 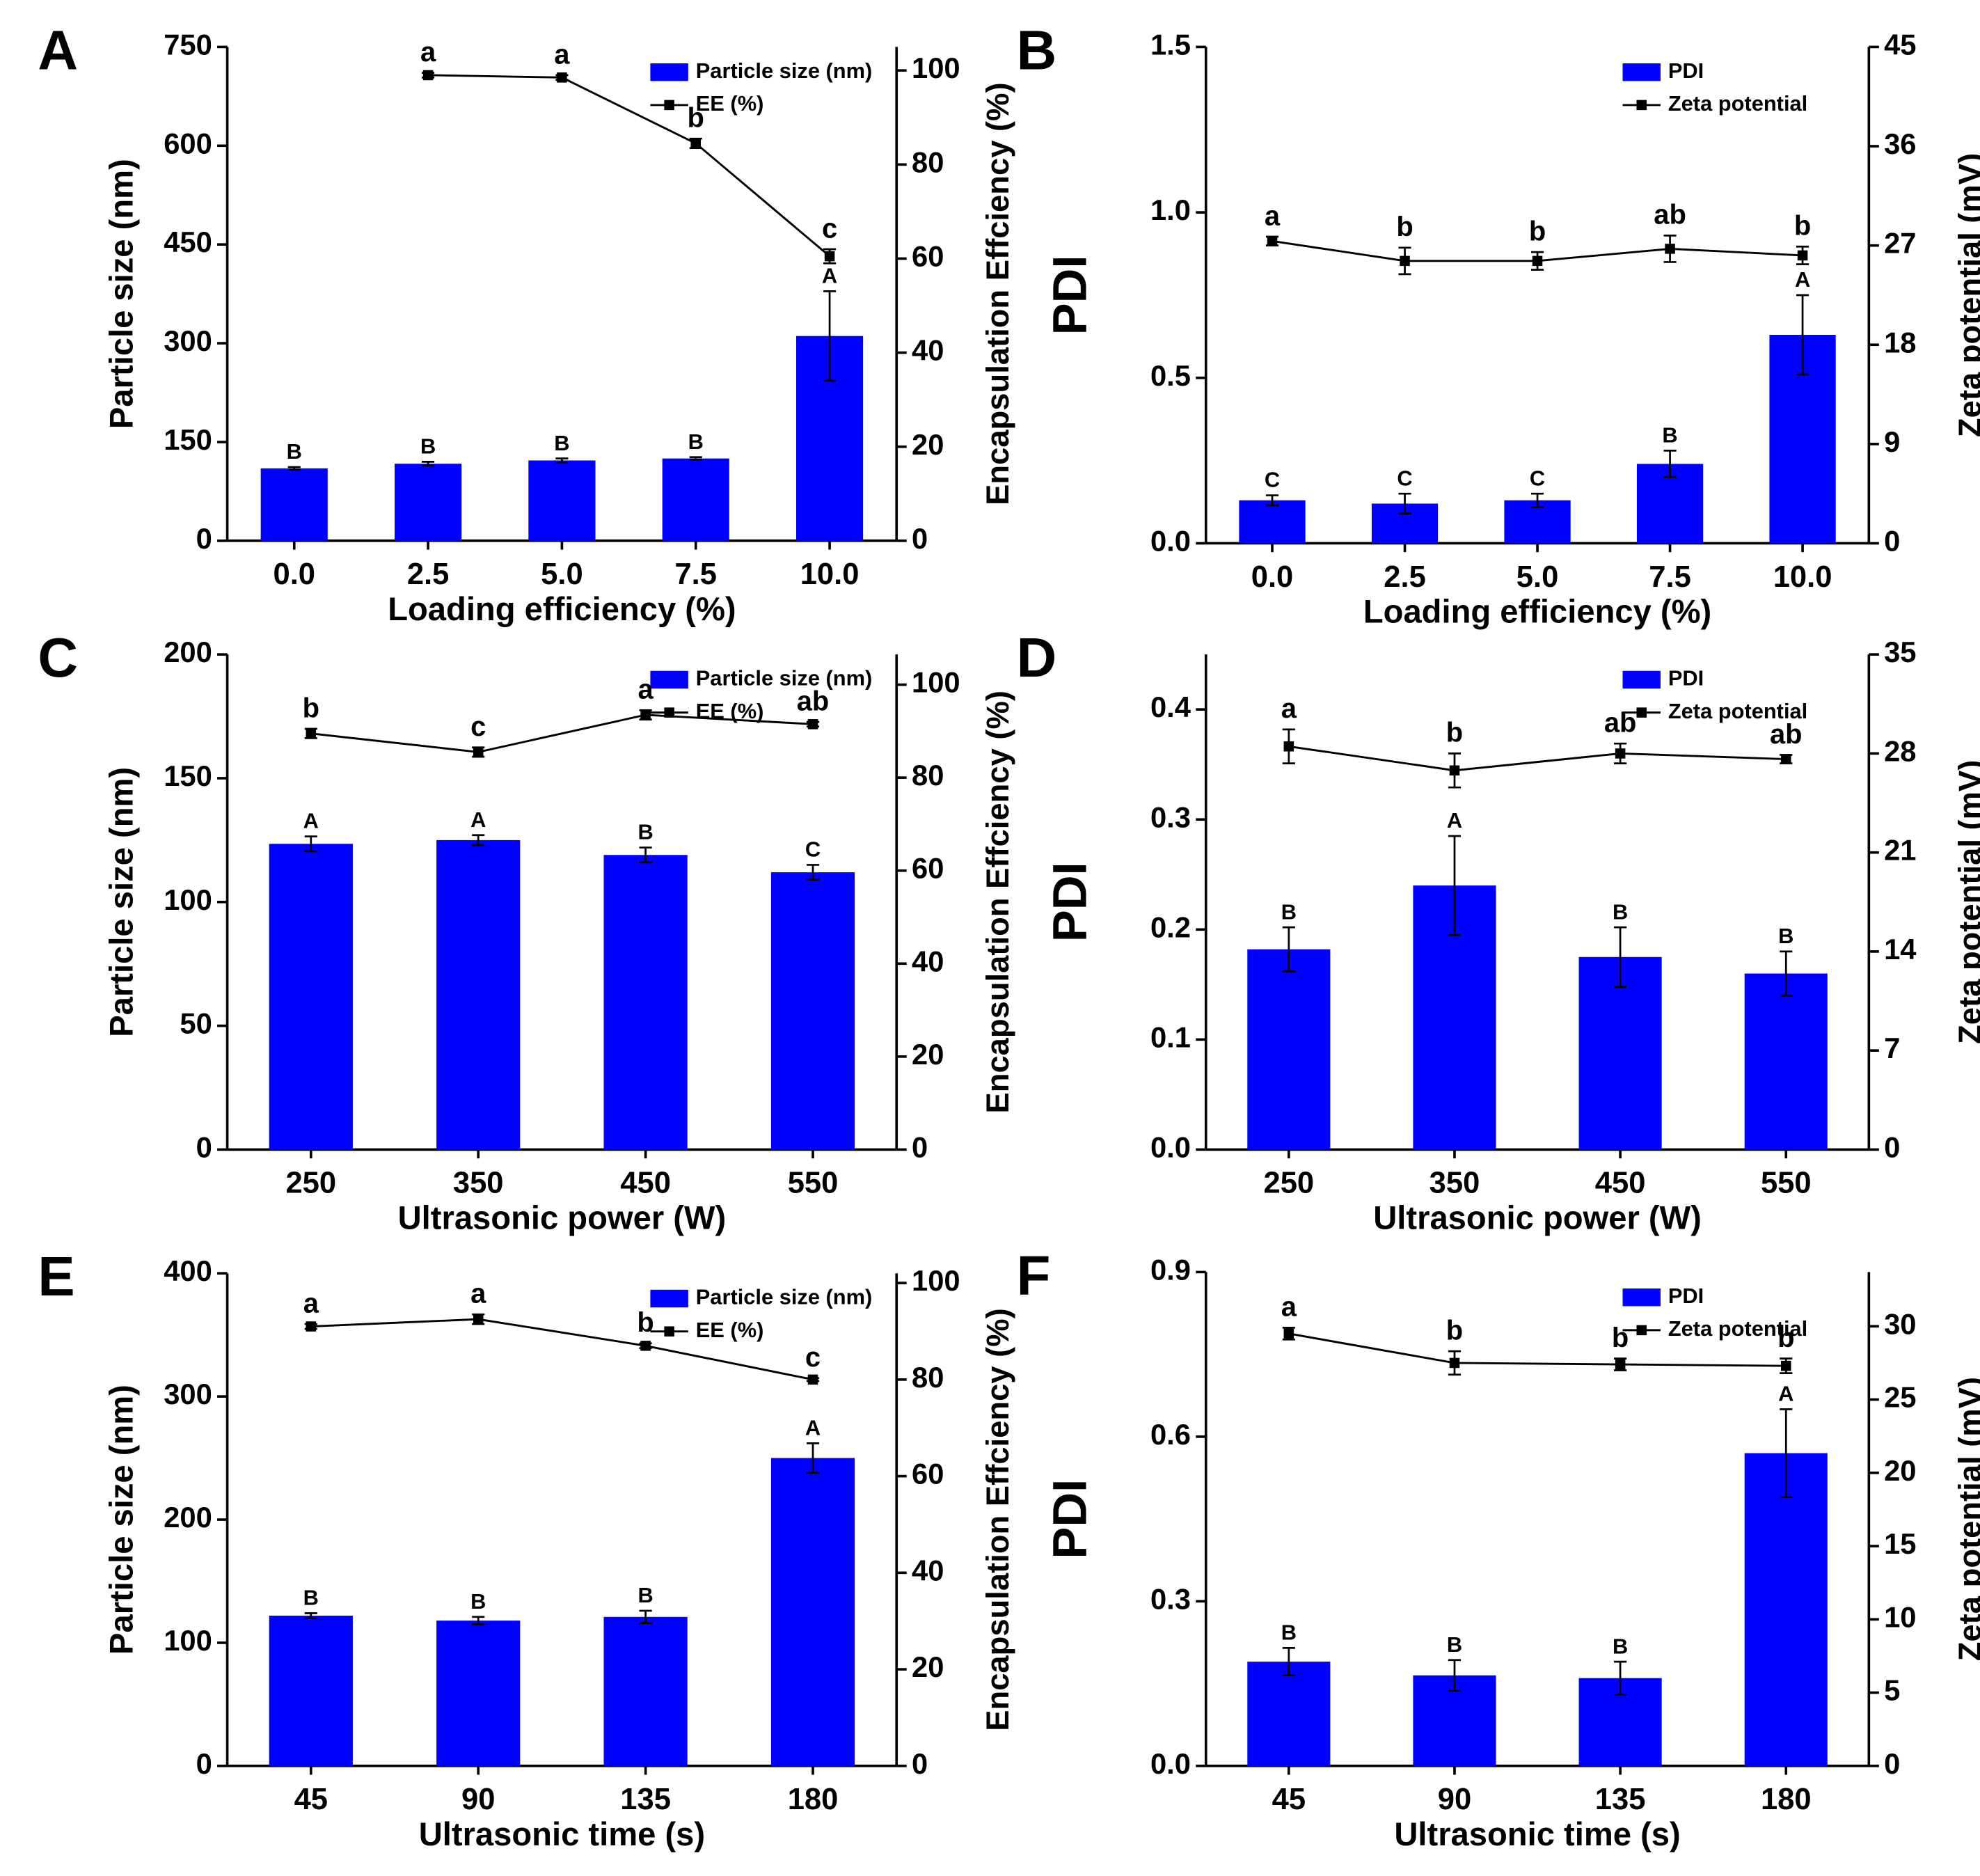 What do you see at coordinates (1034, 1275) in the screenshot?
I see `panel-label: F` at bounding box center [1034, 1275].